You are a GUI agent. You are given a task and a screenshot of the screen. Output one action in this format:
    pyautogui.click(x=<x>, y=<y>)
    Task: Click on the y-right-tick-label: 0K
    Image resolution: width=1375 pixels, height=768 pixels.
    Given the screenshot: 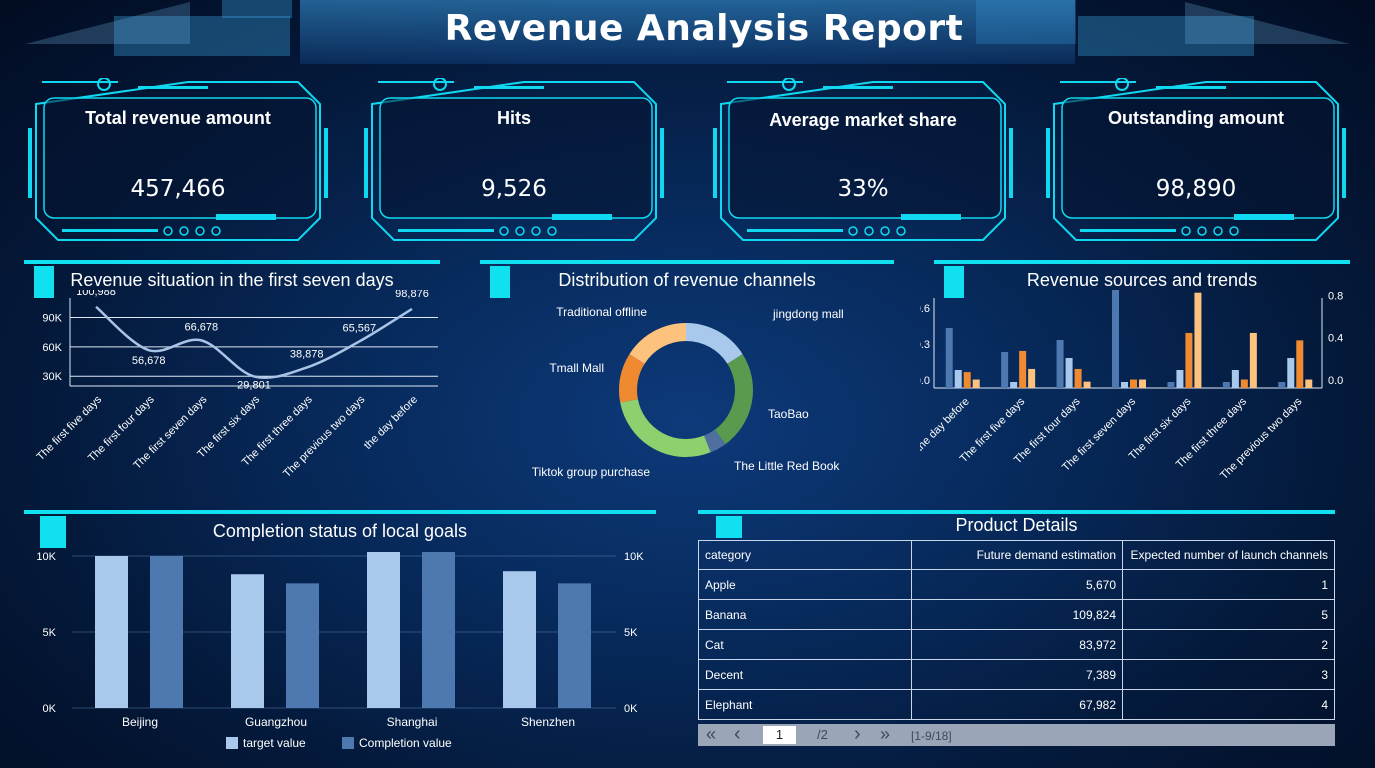 What is the action you would take?
    pyautogui.click(x=631, y=709)
    